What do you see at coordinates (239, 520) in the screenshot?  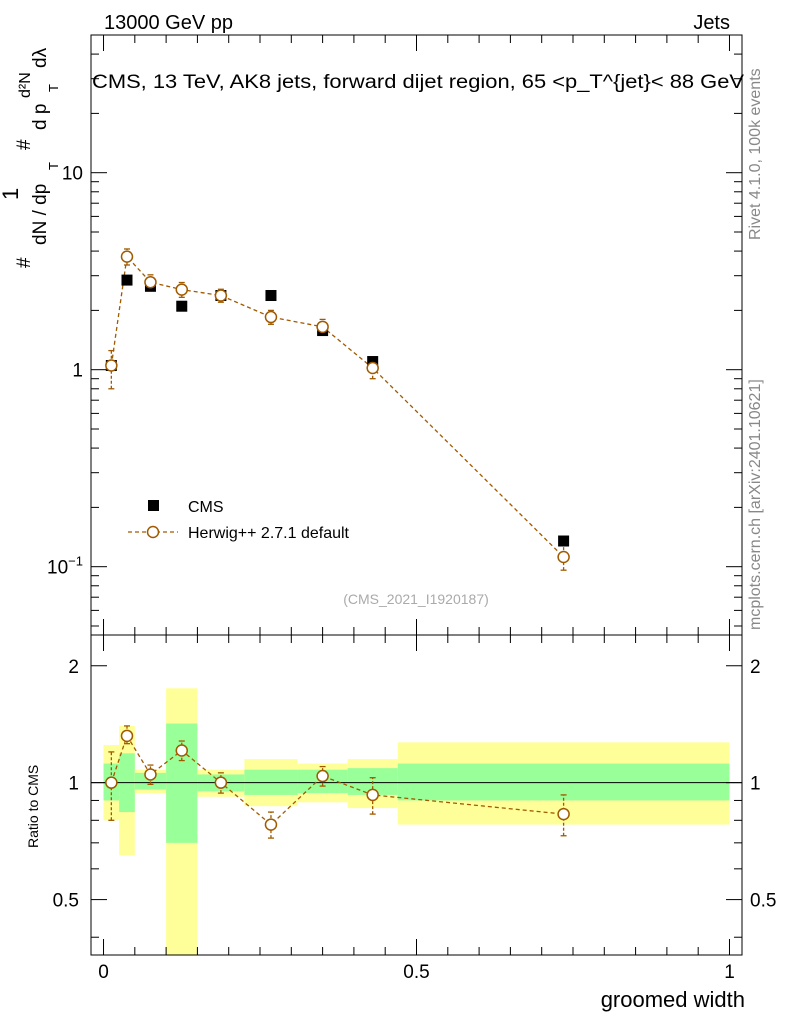 I see `legend: CMS Herwig++ 2.7.1 default` at bounding box center [239, 520].